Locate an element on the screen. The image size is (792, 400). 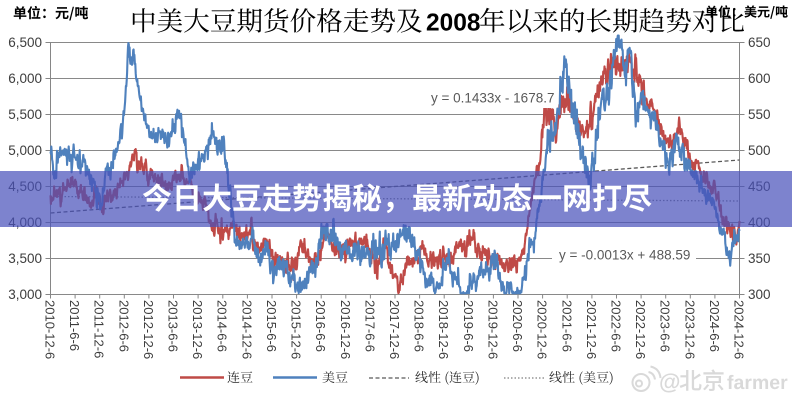
svg-text: 2022-12-6 is located at coordinates (640, 329).